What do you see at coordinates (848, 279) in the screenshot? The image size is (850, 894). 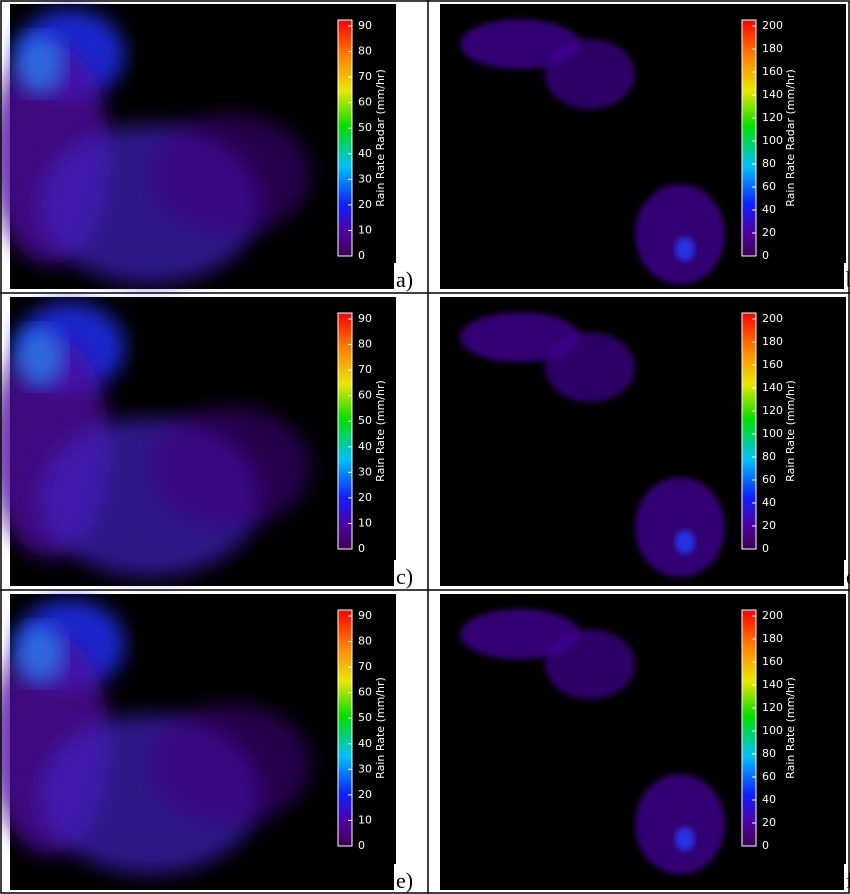 I see `panel-label: b)` at bounding box center [848, 279].